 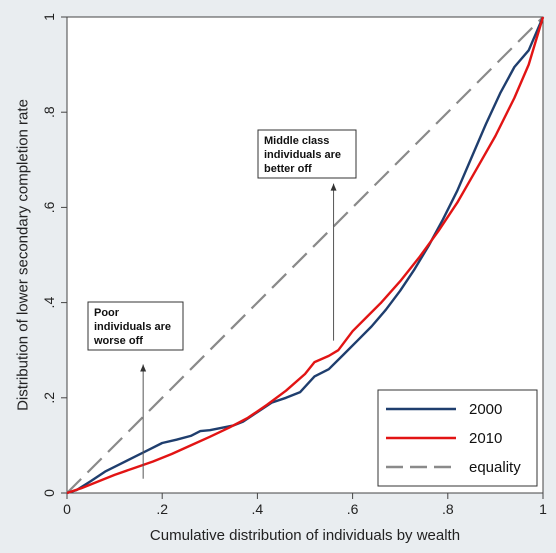 I want to click on annotation-text-poor: Poor, so click(x=107, y=313).